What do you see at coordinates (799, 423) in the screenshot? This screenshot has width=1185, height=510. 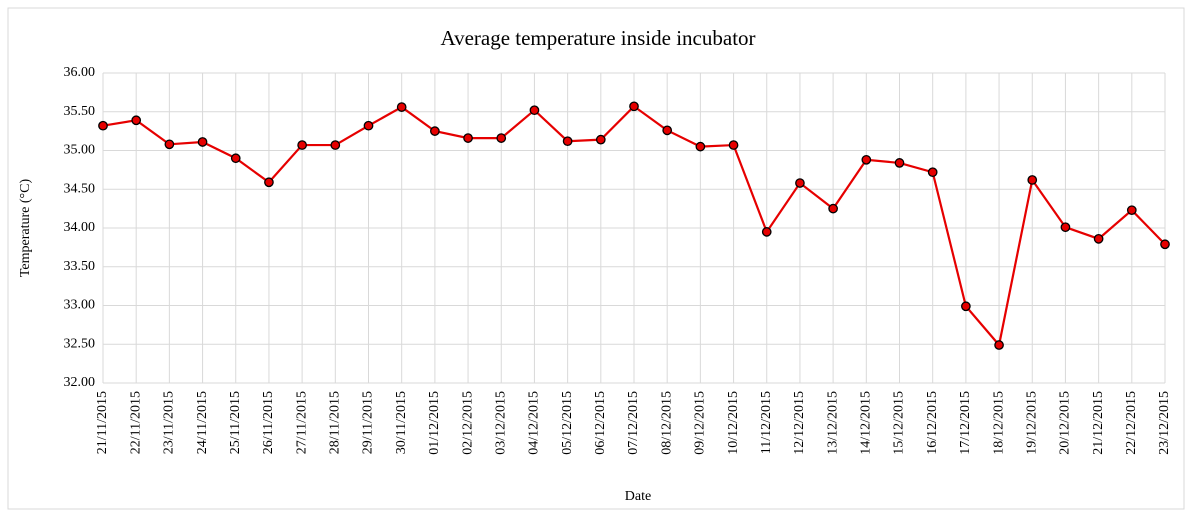 I see `x-tick-label: 12/12/2015` at bounding box center [799, 423].